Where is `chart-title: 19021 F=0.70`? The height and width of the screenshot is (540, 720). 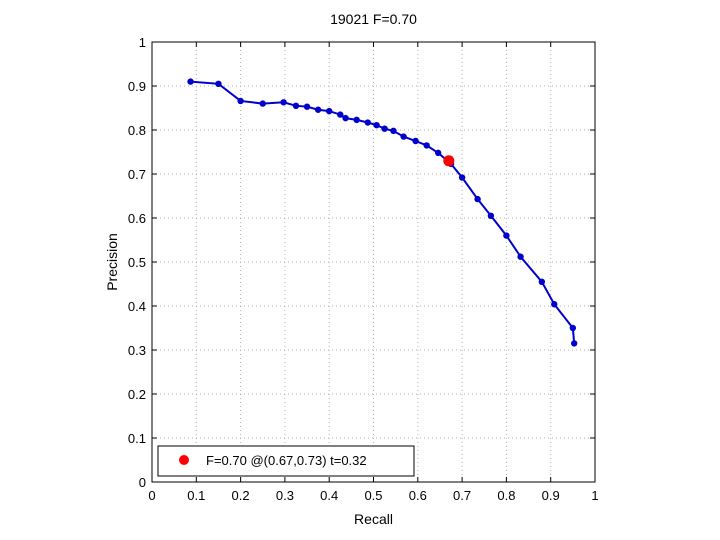 chart-title: 19021 F=0.70 is located at coordinates (373, 19).